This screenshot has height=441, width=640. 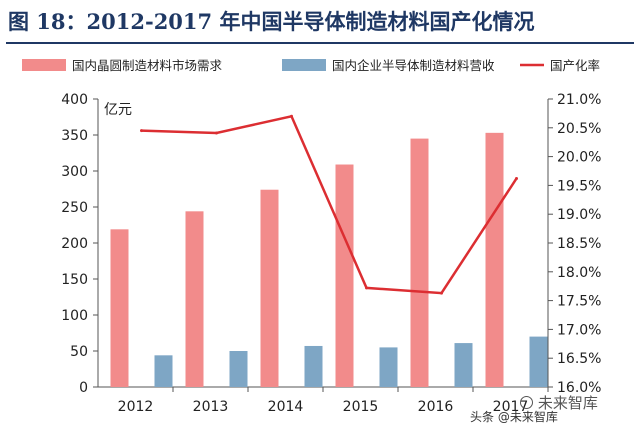 I want to click on y-right-tick-label: 17.5%, so click(x=579, y=302).